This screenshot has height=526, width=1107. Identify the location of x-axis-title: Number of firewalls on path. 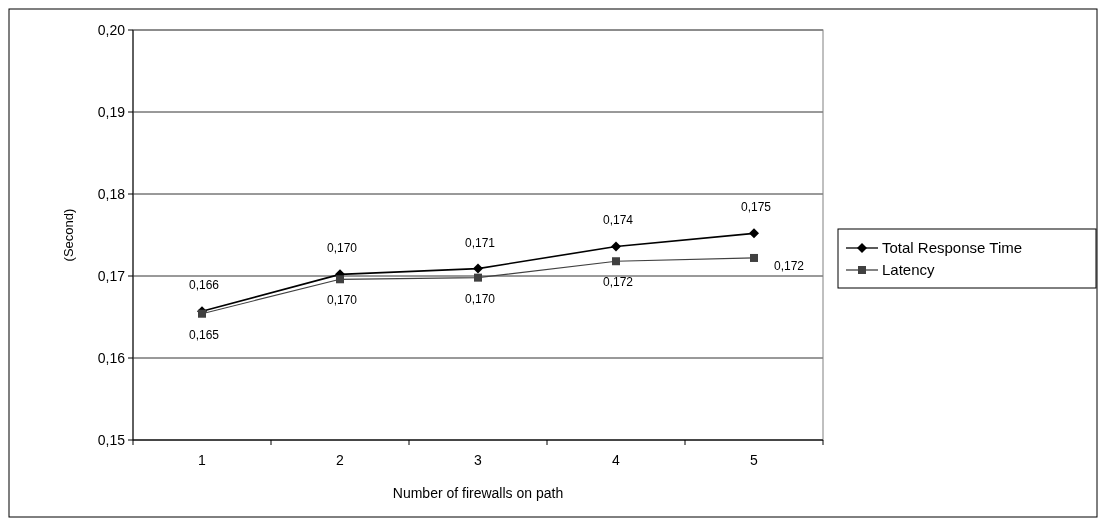
(478, 493).